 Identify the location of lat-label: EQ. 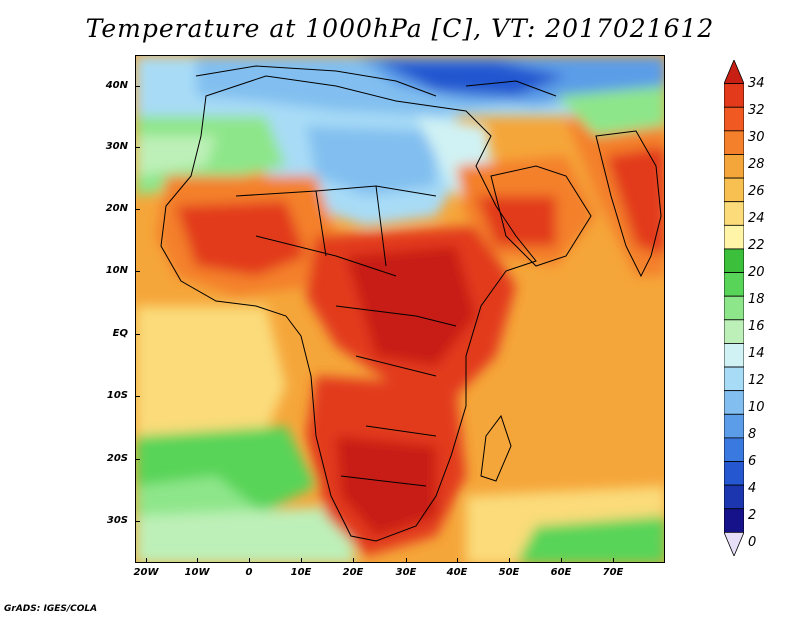
(120, 333).